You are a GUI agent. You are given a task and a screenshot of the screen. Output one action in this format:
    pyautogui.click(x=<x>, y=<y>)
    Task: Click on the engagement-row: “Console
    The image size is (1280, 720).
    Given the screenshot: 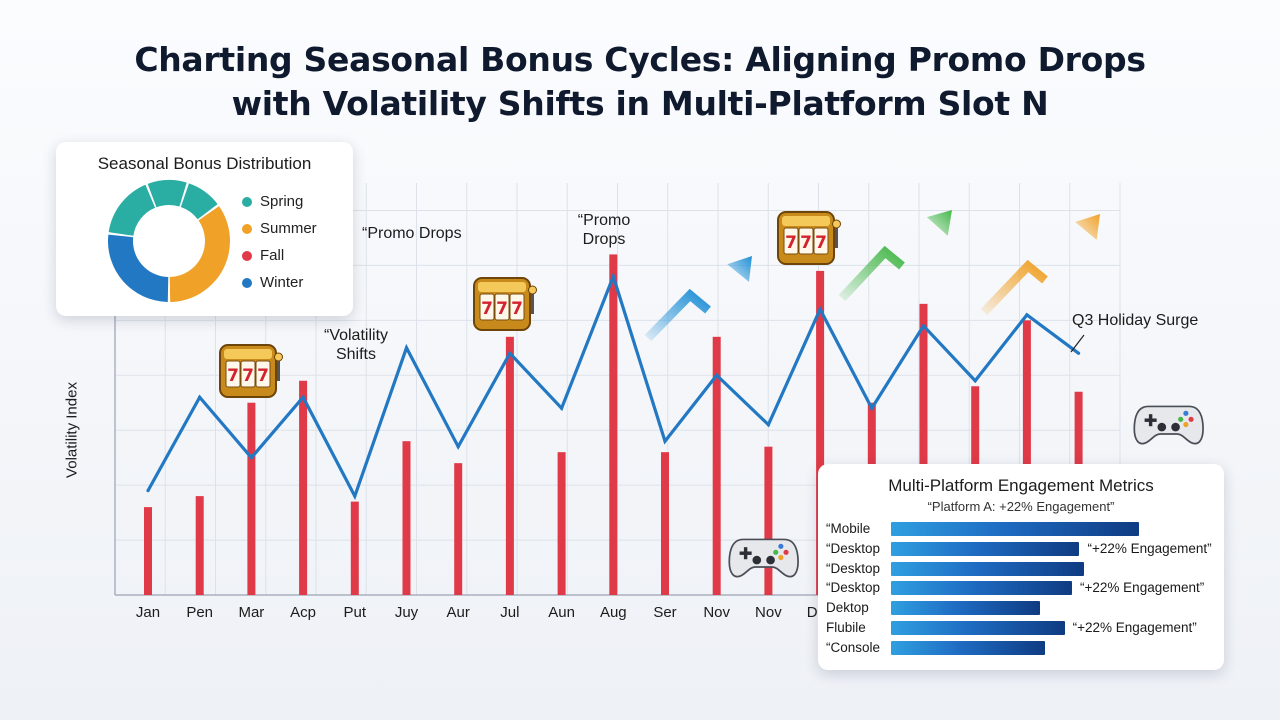 What is the action you would take?
    pyautogui.click(x=1021, y=648)
    